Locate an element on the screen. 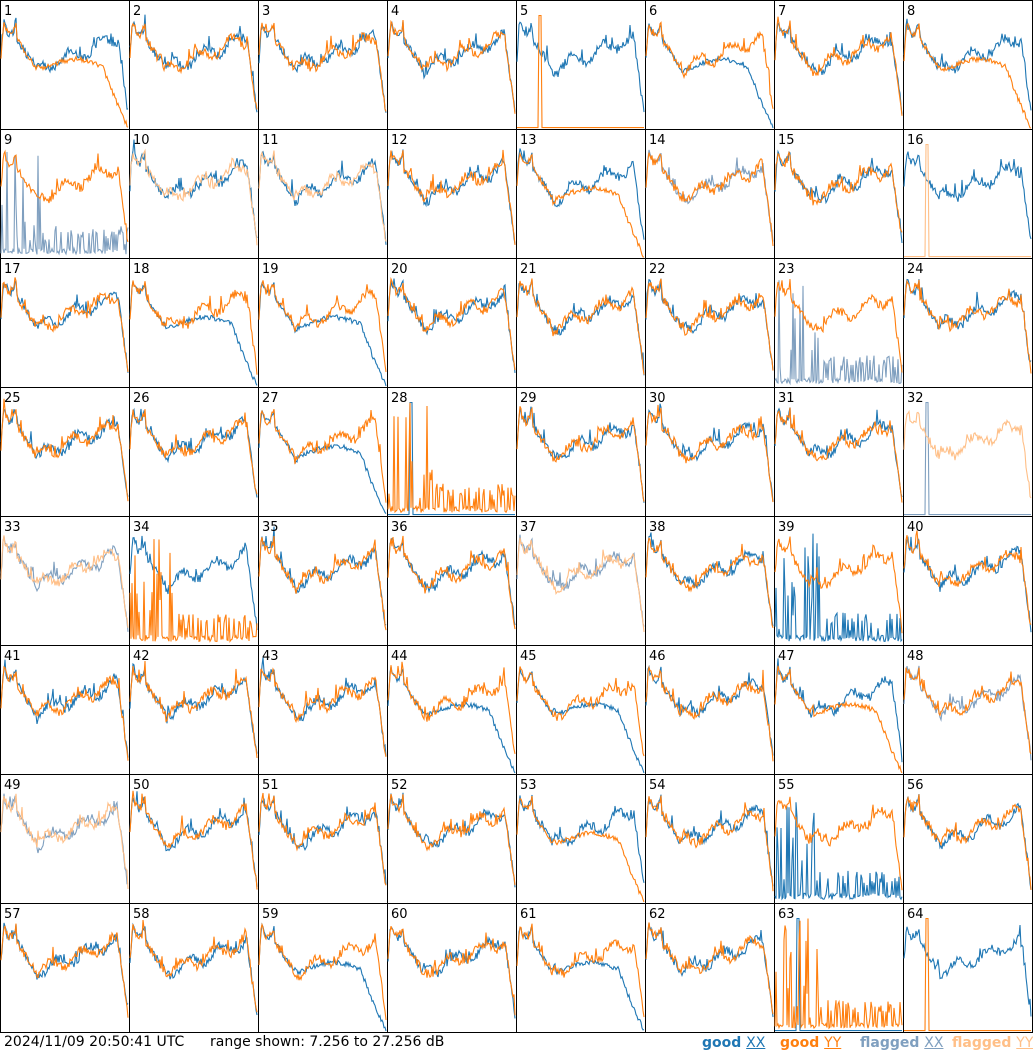 This screenshot has width=1033, height=1053. panel-42: 42 is located at coordinates (194, 710).